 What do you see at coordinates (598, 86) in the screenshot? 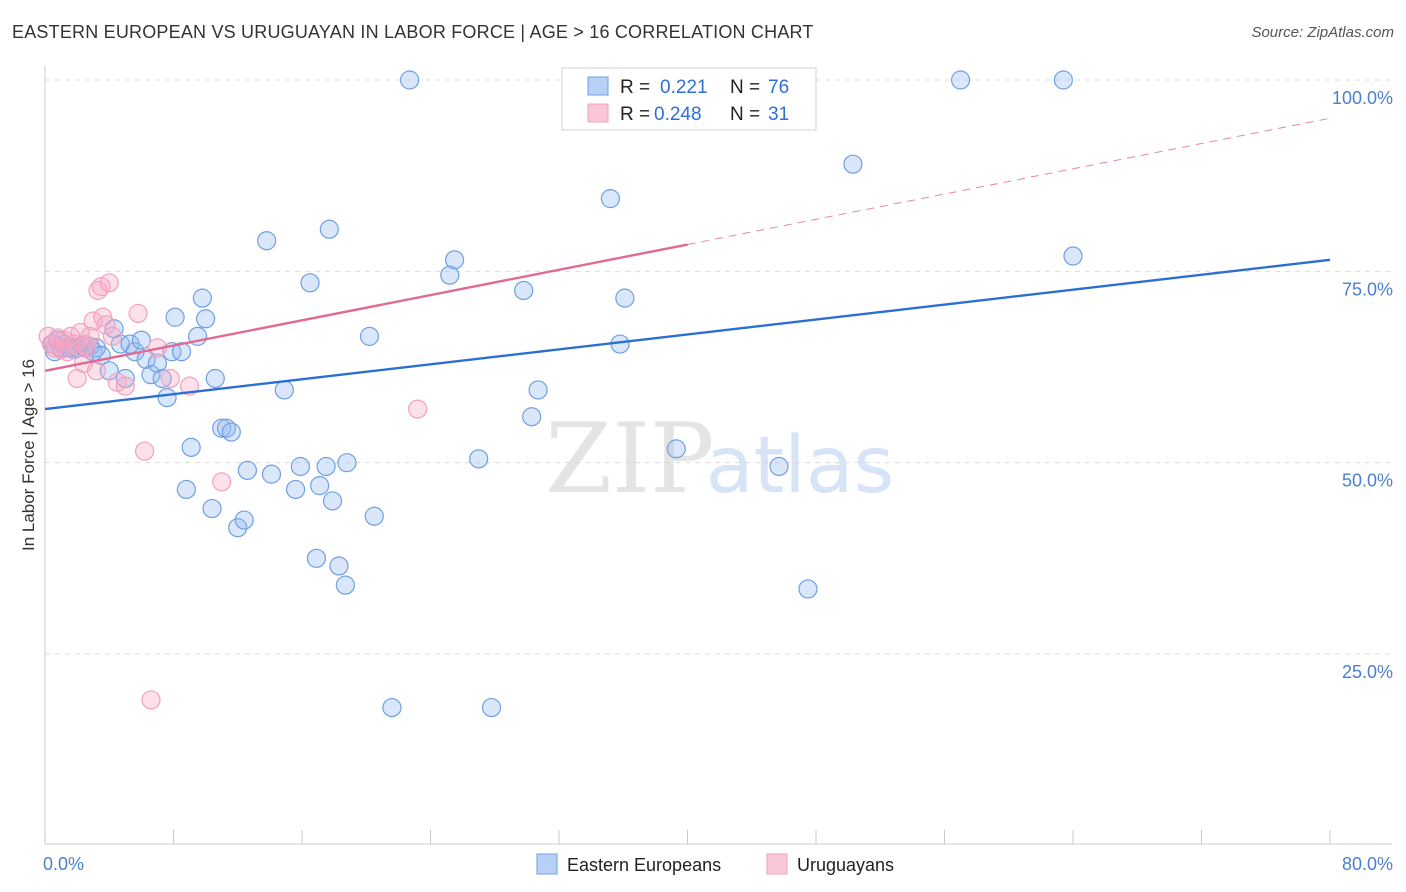
I see `legend-swatch-eastern-europeans` at bounding box center [598, 86].